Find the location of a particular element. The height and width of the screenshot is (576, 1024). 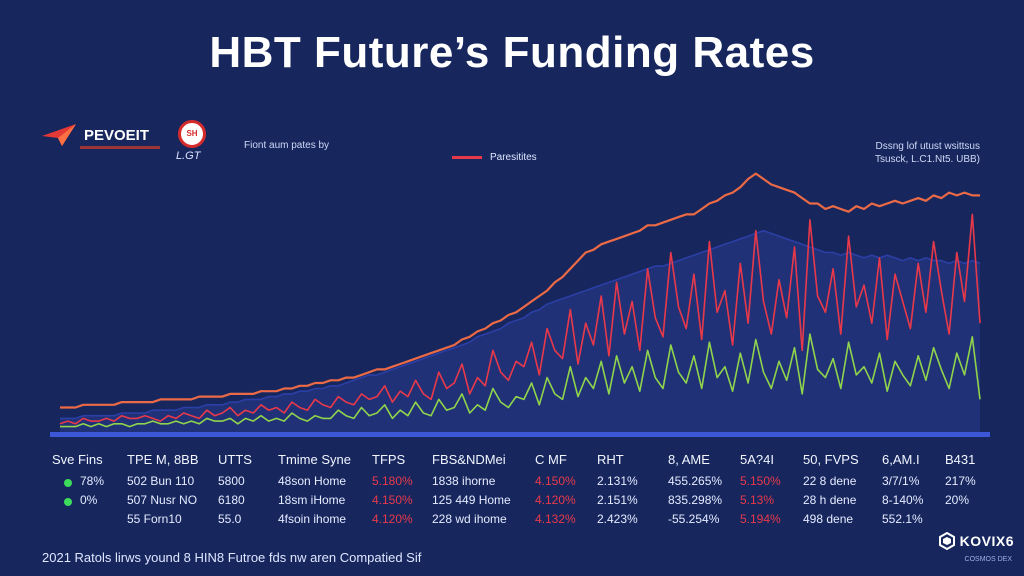

partner-badge: SH is located at coordinates (192, 134).